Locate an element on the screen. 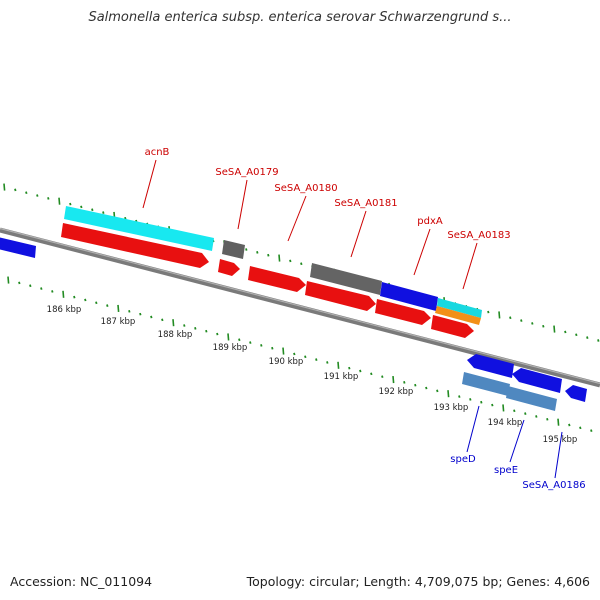 This screenshot has width=600, height=600. feature-speD-steel is located at coordinates (486, 384).